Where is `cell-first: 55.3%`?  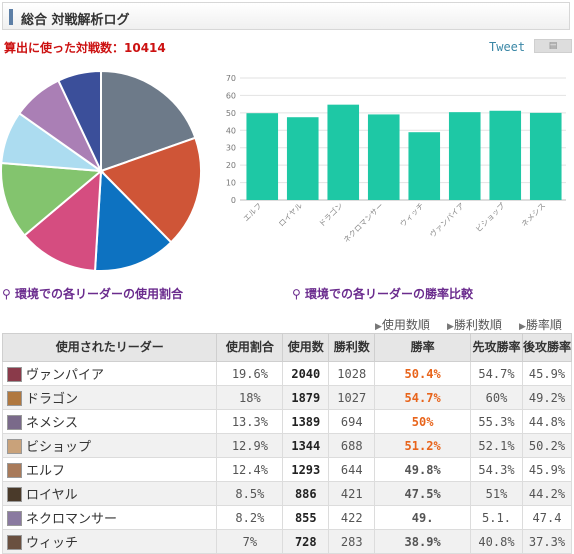 cell-first: 55.3% is located at coordinates (496, 421).